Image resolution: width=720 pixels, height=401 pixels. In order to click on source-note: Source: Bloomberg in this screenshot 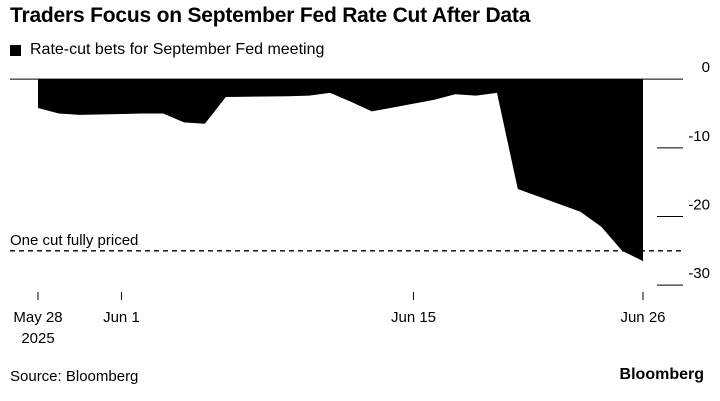, I will do `click(74, 376)`.